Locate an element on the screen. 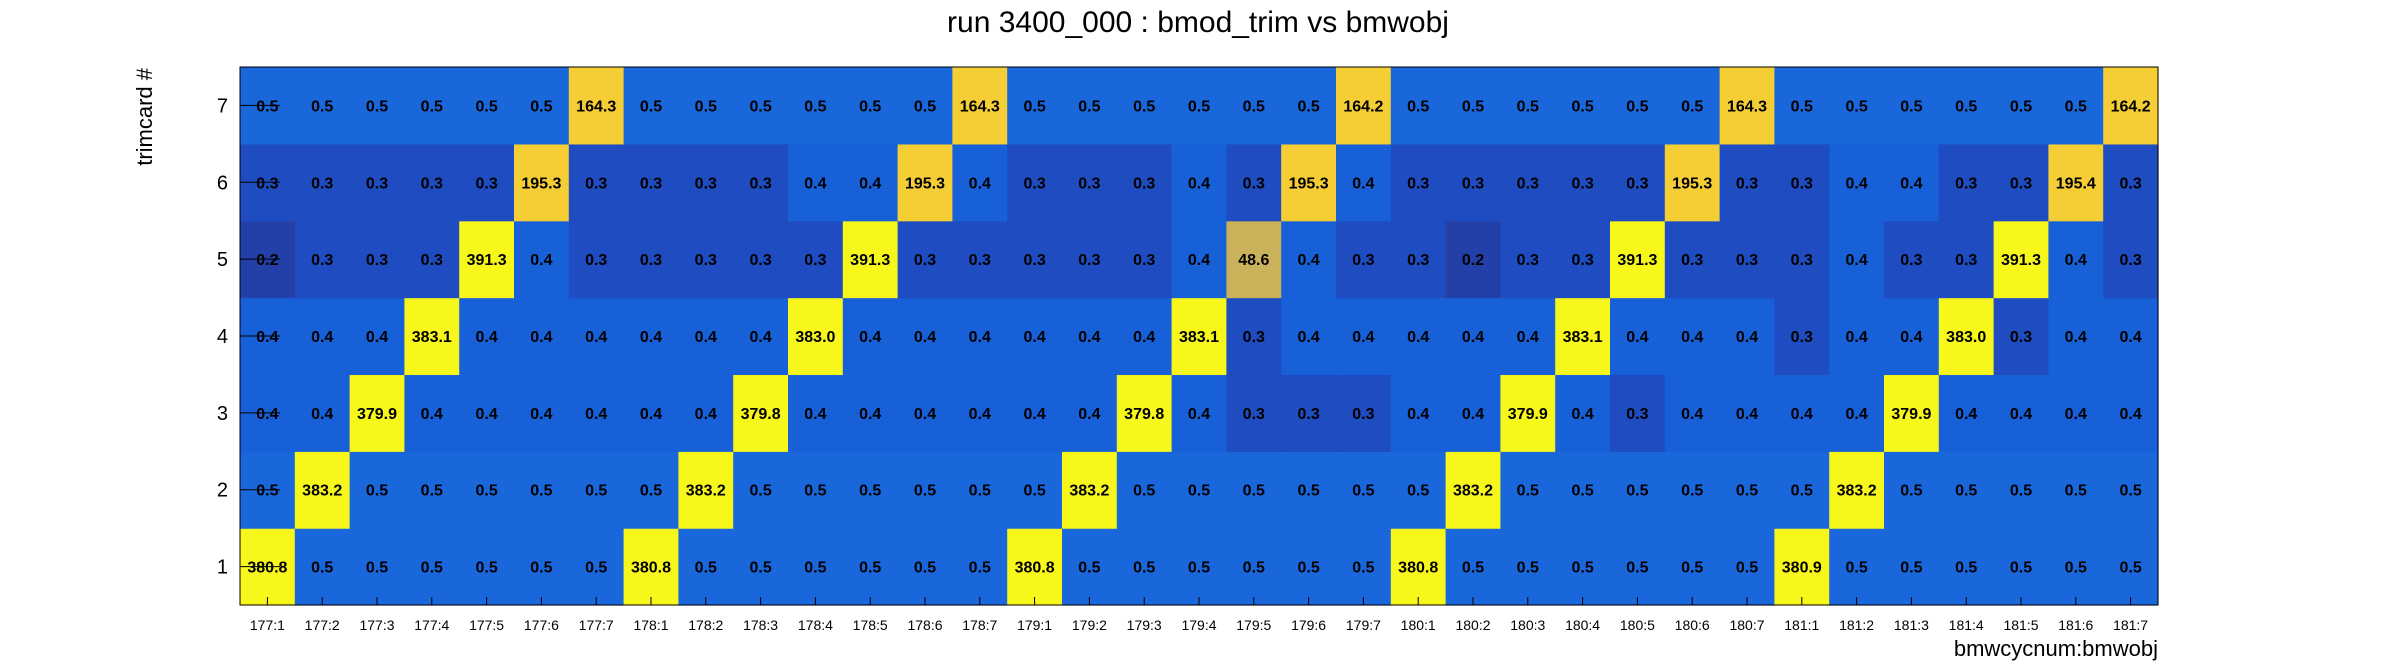 The width and height of the screenshot is (2396, 672). x-tick-label: 178:6 is located at coordinates (924, 625).